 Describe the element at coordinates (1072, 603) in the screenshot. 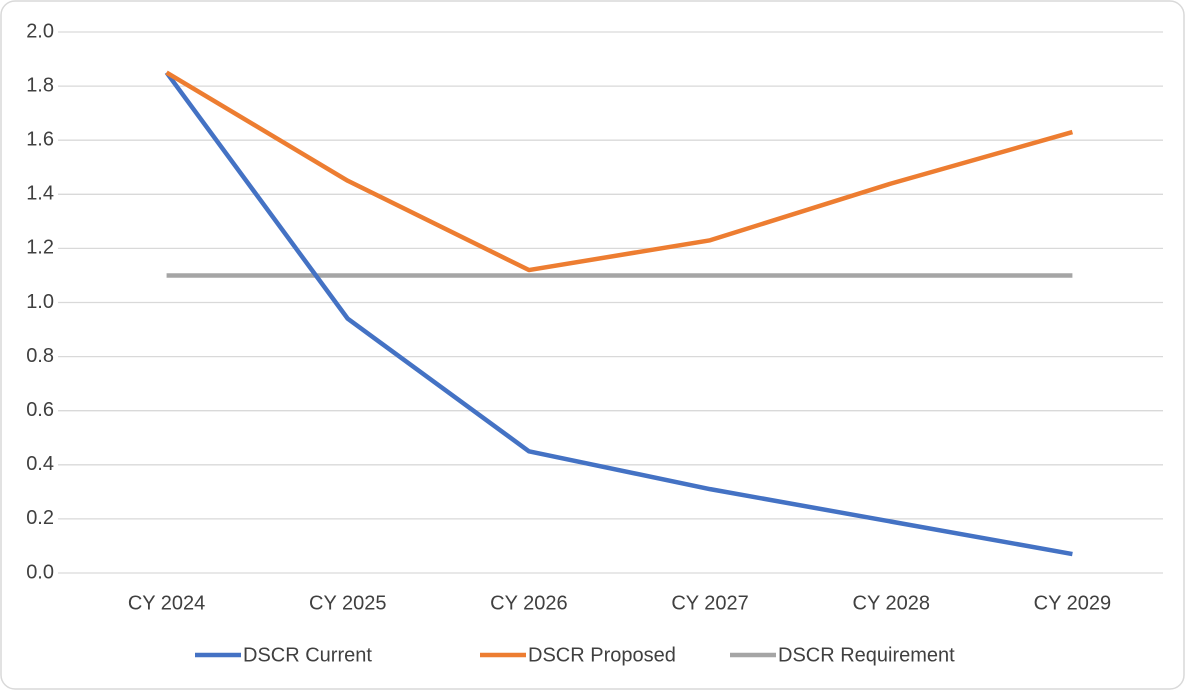

I see `x-tick-label: CY 2029` at that location.